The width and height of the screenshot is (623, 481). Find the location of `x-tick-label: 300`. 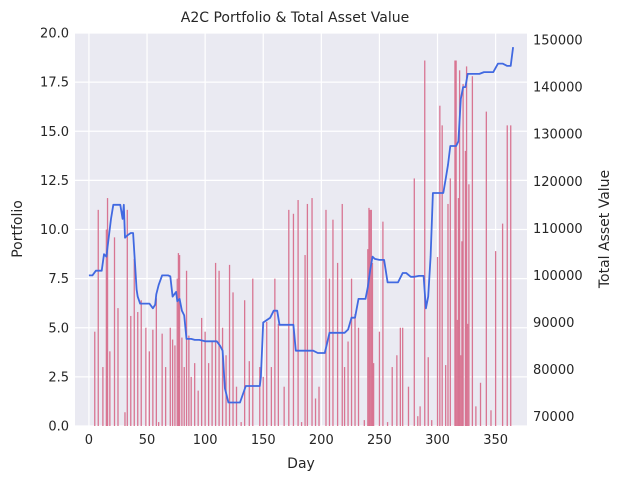

x-tick-label: 300 is located at coordinates (437, 440).